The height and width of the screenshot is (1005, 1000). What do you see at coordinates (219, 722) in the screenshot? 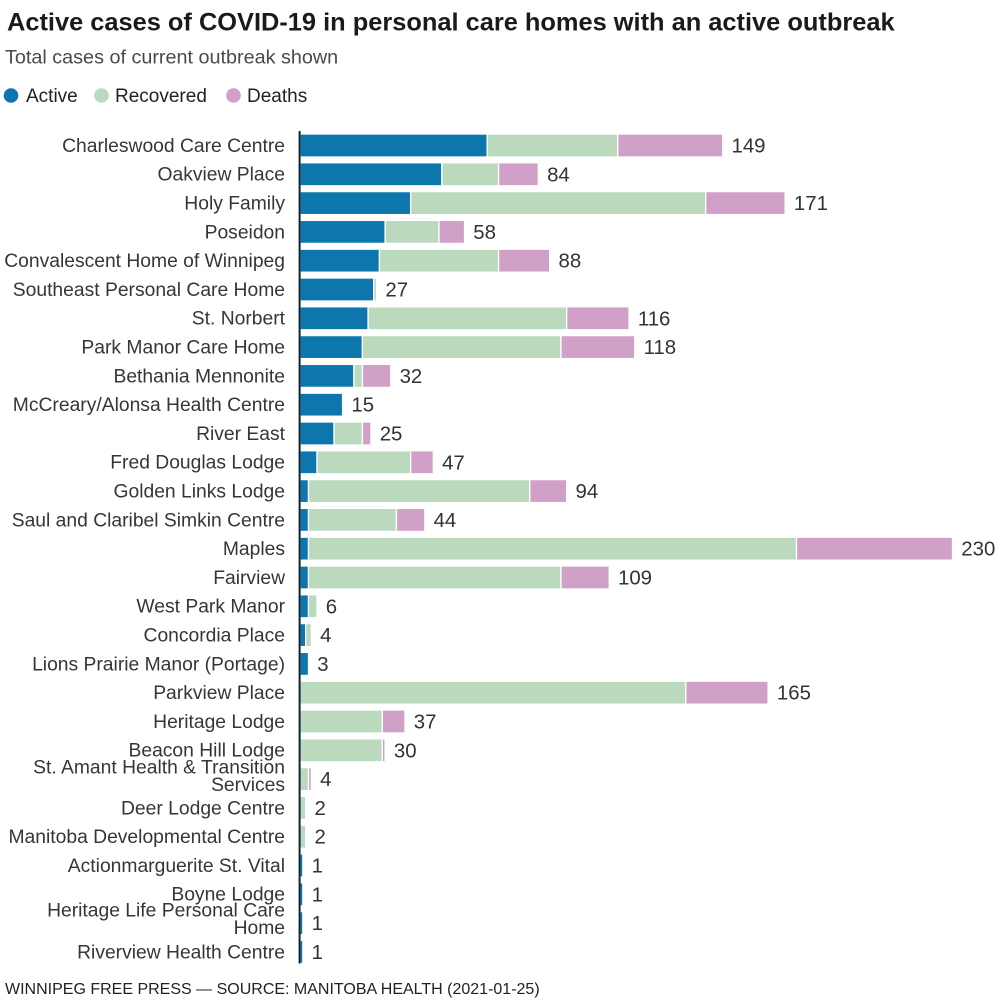
I see `svg-text: Heritage Lodge` at bounding box center [219, 722].